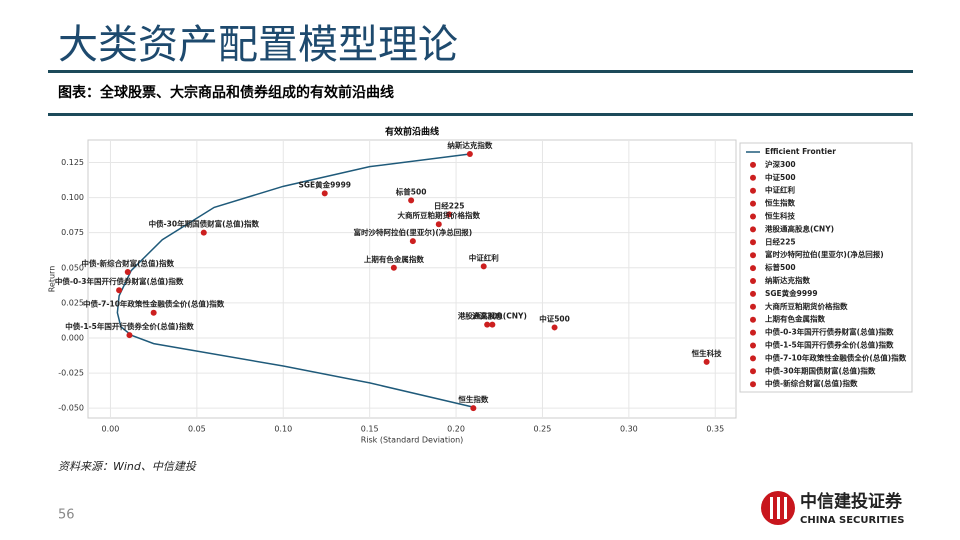 Image resolution: width=960 pixels, height=540 pixels. Describe the element at coordinates (484, 257) in the screenshot. I see `point-label: 中证红利` at that location.